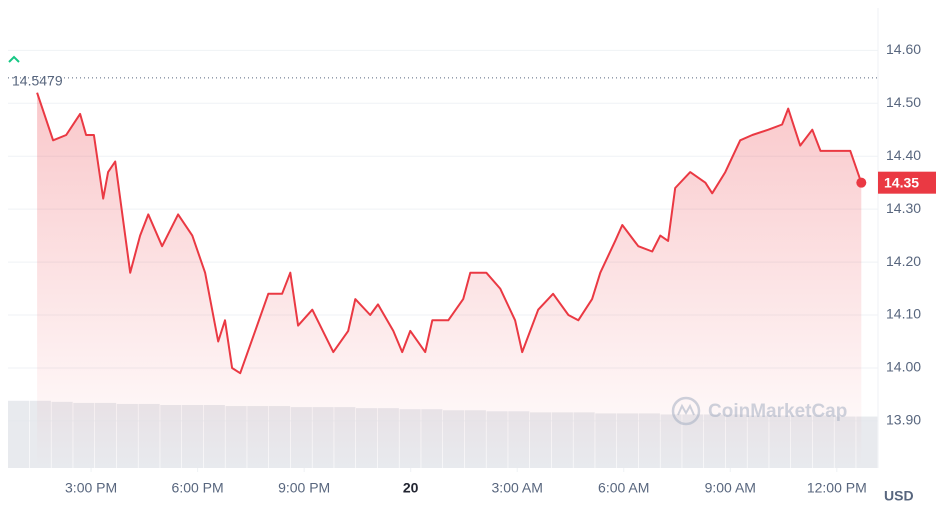 The image size is (950, 512). What do you see at coordinates (517, 488) in the screenshot?
I see `x-tick-label: 3:00 AM` at bounding box center [517, 488].